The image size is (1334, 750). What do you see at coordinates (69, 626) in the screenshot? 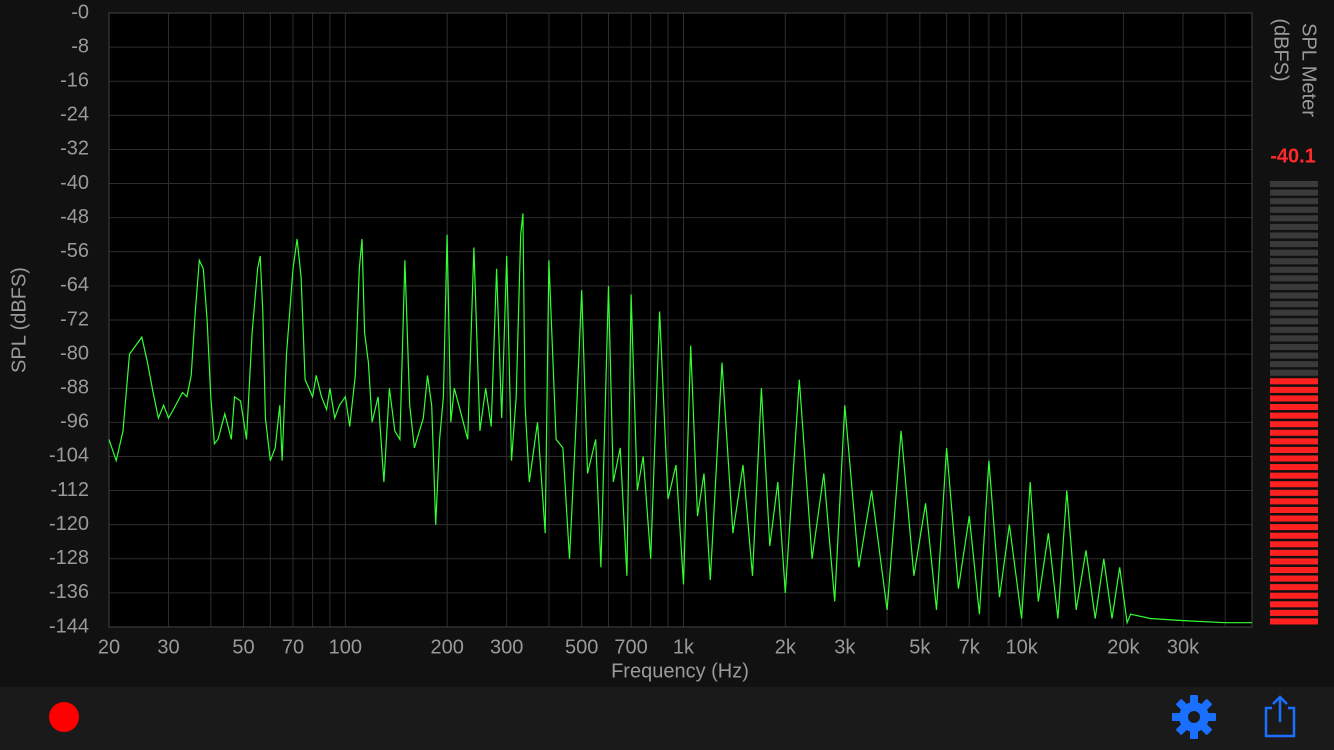
I see `y-tick-label: -144` at bounding box center [69, 626].